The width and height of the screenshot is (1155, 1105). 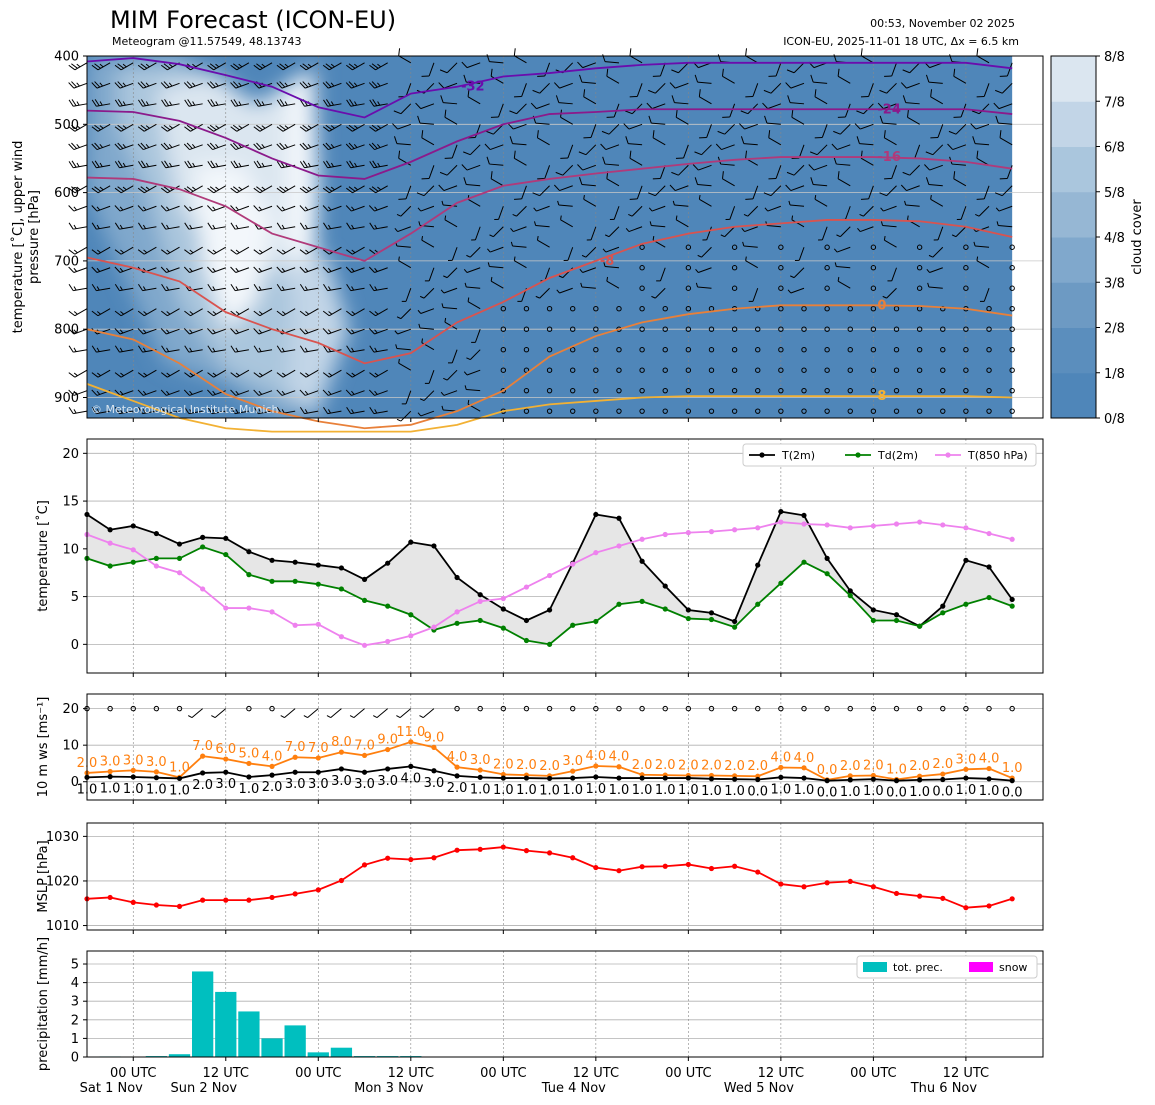 I want to click on y-tick-label: 4, so click(x=75, y=983).